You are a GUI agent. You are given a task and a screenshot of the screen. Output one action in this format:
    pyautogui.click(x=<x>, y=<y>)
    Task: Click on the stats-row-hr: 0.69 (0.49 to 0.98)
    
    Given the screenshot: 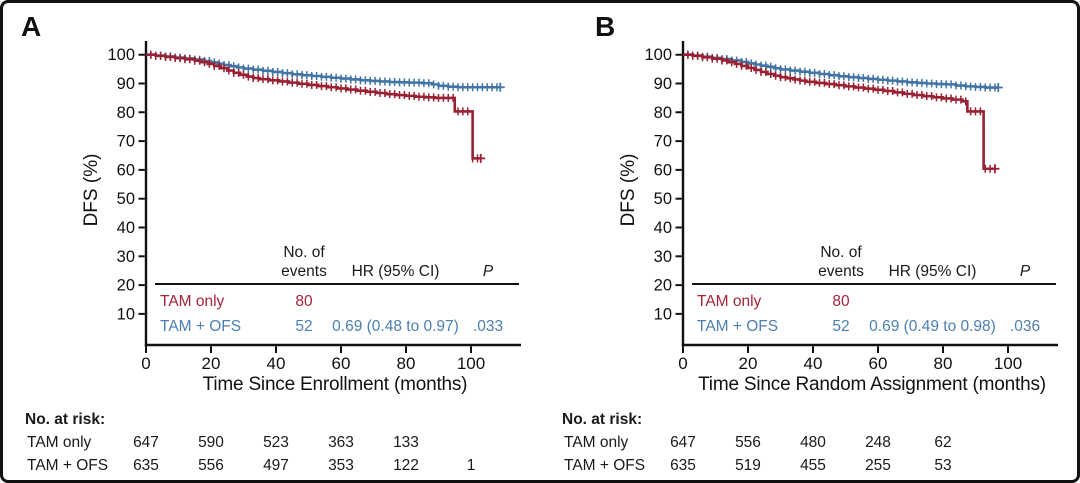 What is the action you would take?
    pyautogui.click(x=932, y=326)
    